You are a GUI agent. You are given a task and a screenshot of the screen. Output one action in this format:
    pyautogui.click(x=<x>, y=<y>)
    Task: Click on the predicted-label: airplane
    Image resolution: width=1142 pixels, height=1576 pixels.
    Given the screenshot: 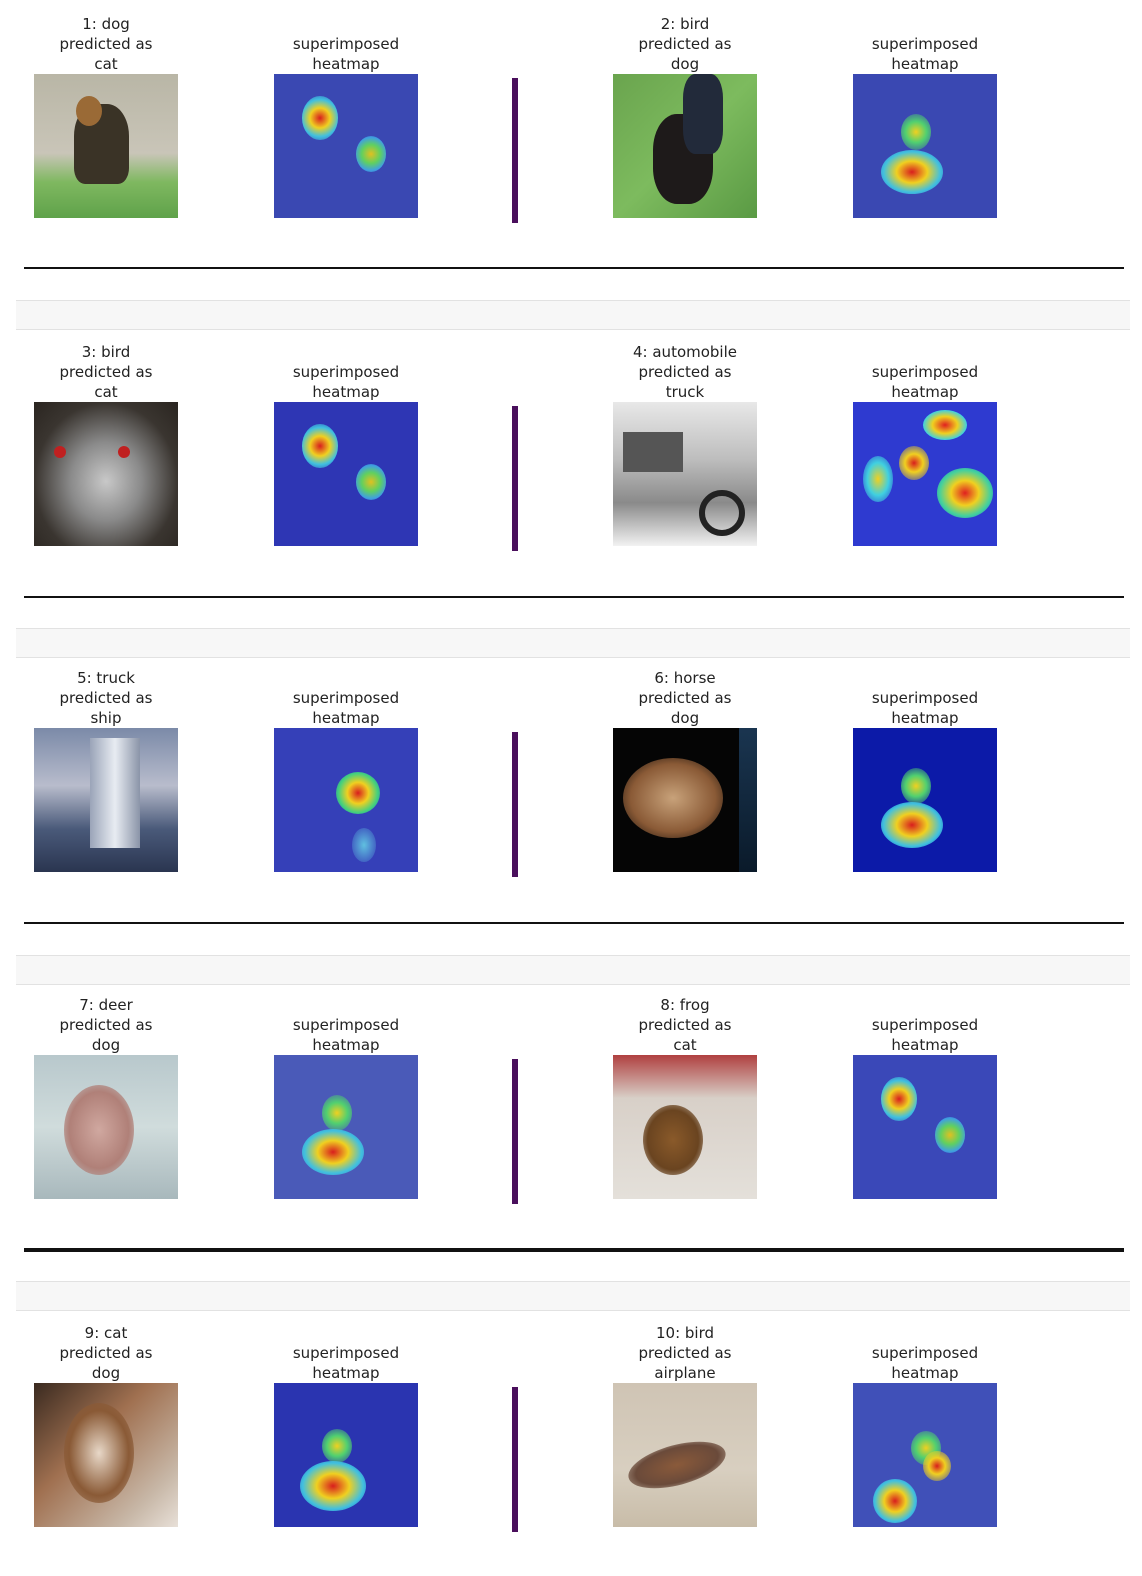 What is the action you would take?
    pyautogui.click(x=685, y=1373)
    